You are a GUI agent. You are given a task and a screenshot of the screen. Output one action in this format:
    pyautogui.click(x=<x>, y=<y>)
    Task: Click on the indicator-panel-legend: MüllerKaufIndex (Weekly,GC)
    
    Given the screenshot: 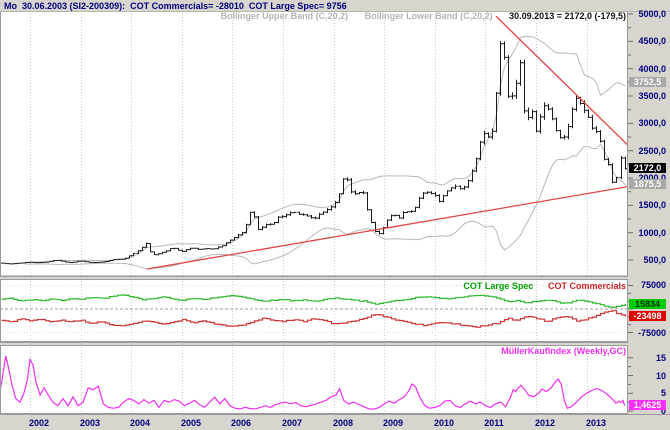 What is the action you would take?
    pyautogui.click(x=563, y=351)
    